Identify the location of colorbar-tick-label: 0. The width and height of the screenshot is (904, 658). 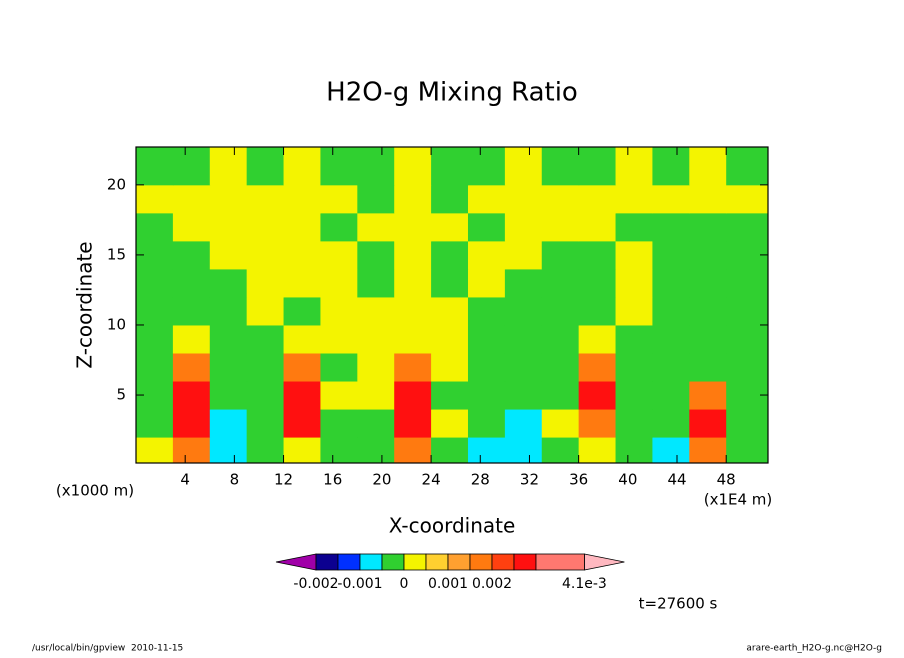
(404, 584).